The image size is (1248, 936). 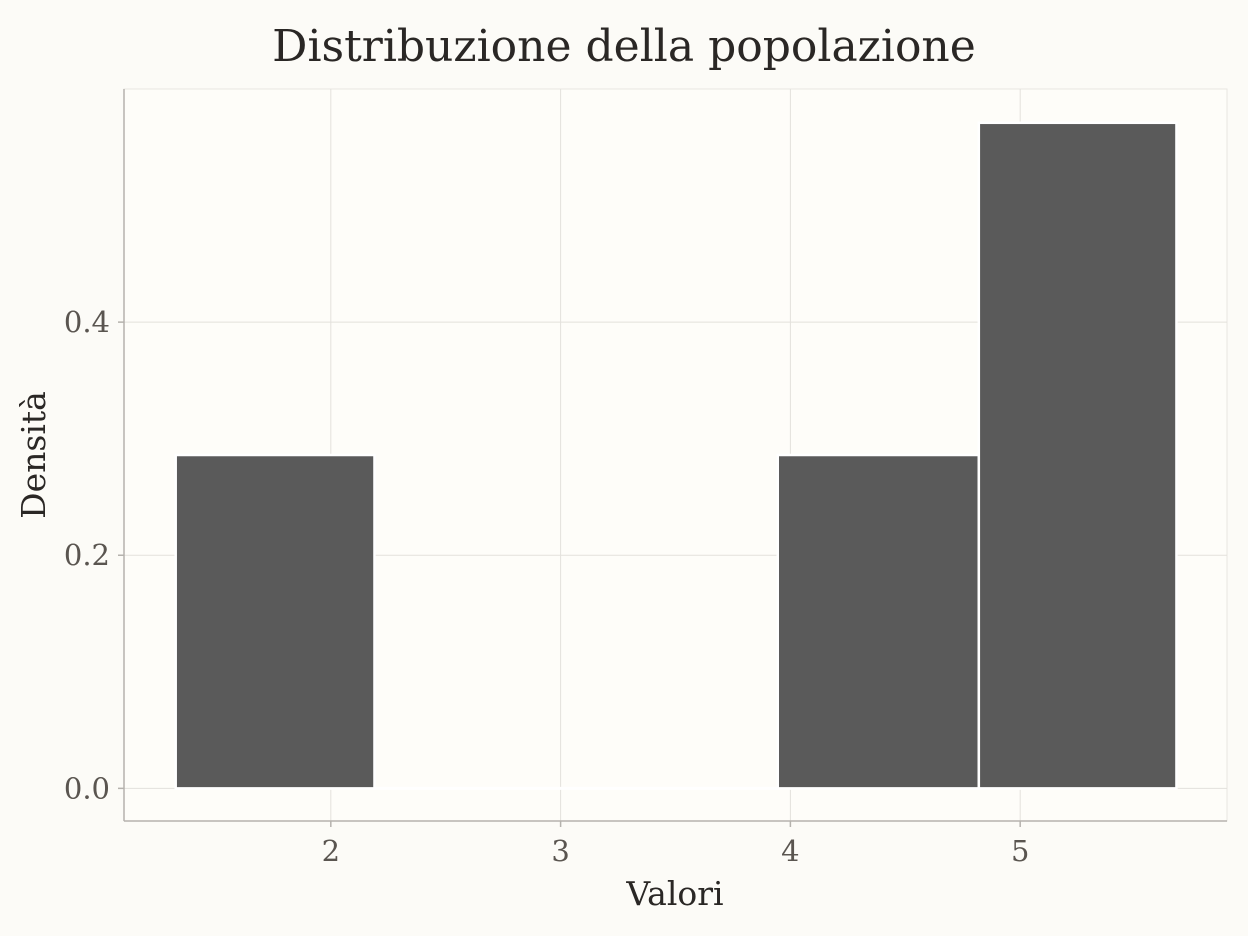 I want to click on chart-title: Distribuzione della popolazione, so click(x=624, y=46).